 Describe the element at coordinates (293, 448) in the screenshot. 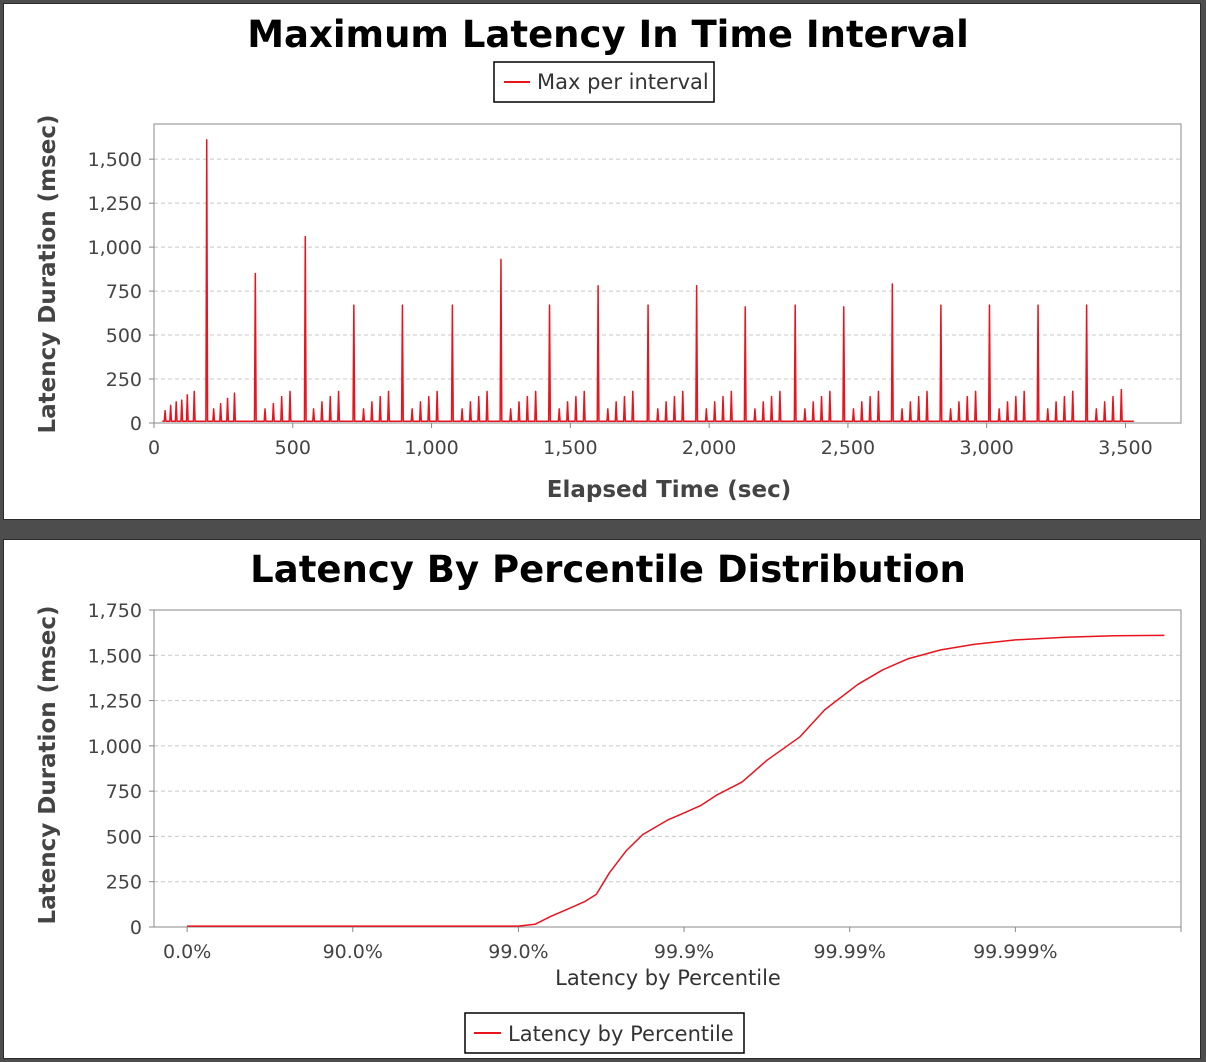

I see `x-tick-label: 500` at that location.